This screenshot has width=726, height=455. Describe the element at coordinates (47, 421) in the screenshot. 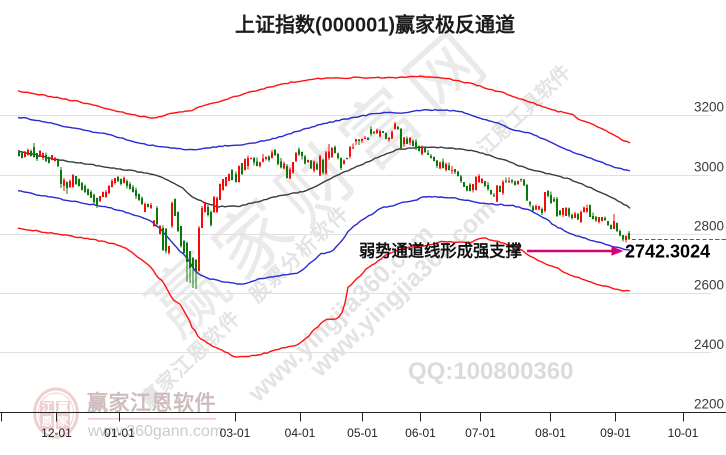

I see `svg-text: 恩` at that location.